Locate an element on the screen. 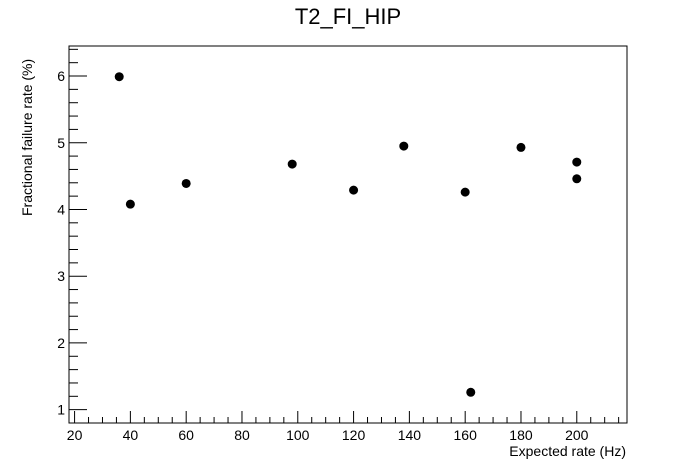 This screenshot has width=696, height=472. y-tick-label: 4 is located at coordinates (61, 209).